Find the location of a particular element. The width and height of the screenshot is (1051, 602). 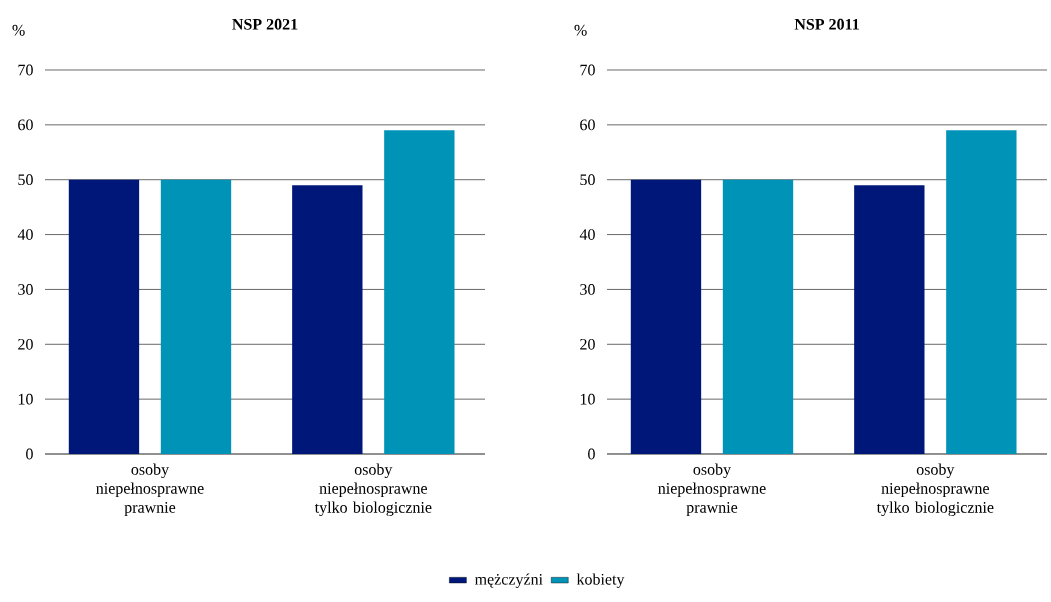

legend-label: mężczyźni is located at coordinates (508, 580).